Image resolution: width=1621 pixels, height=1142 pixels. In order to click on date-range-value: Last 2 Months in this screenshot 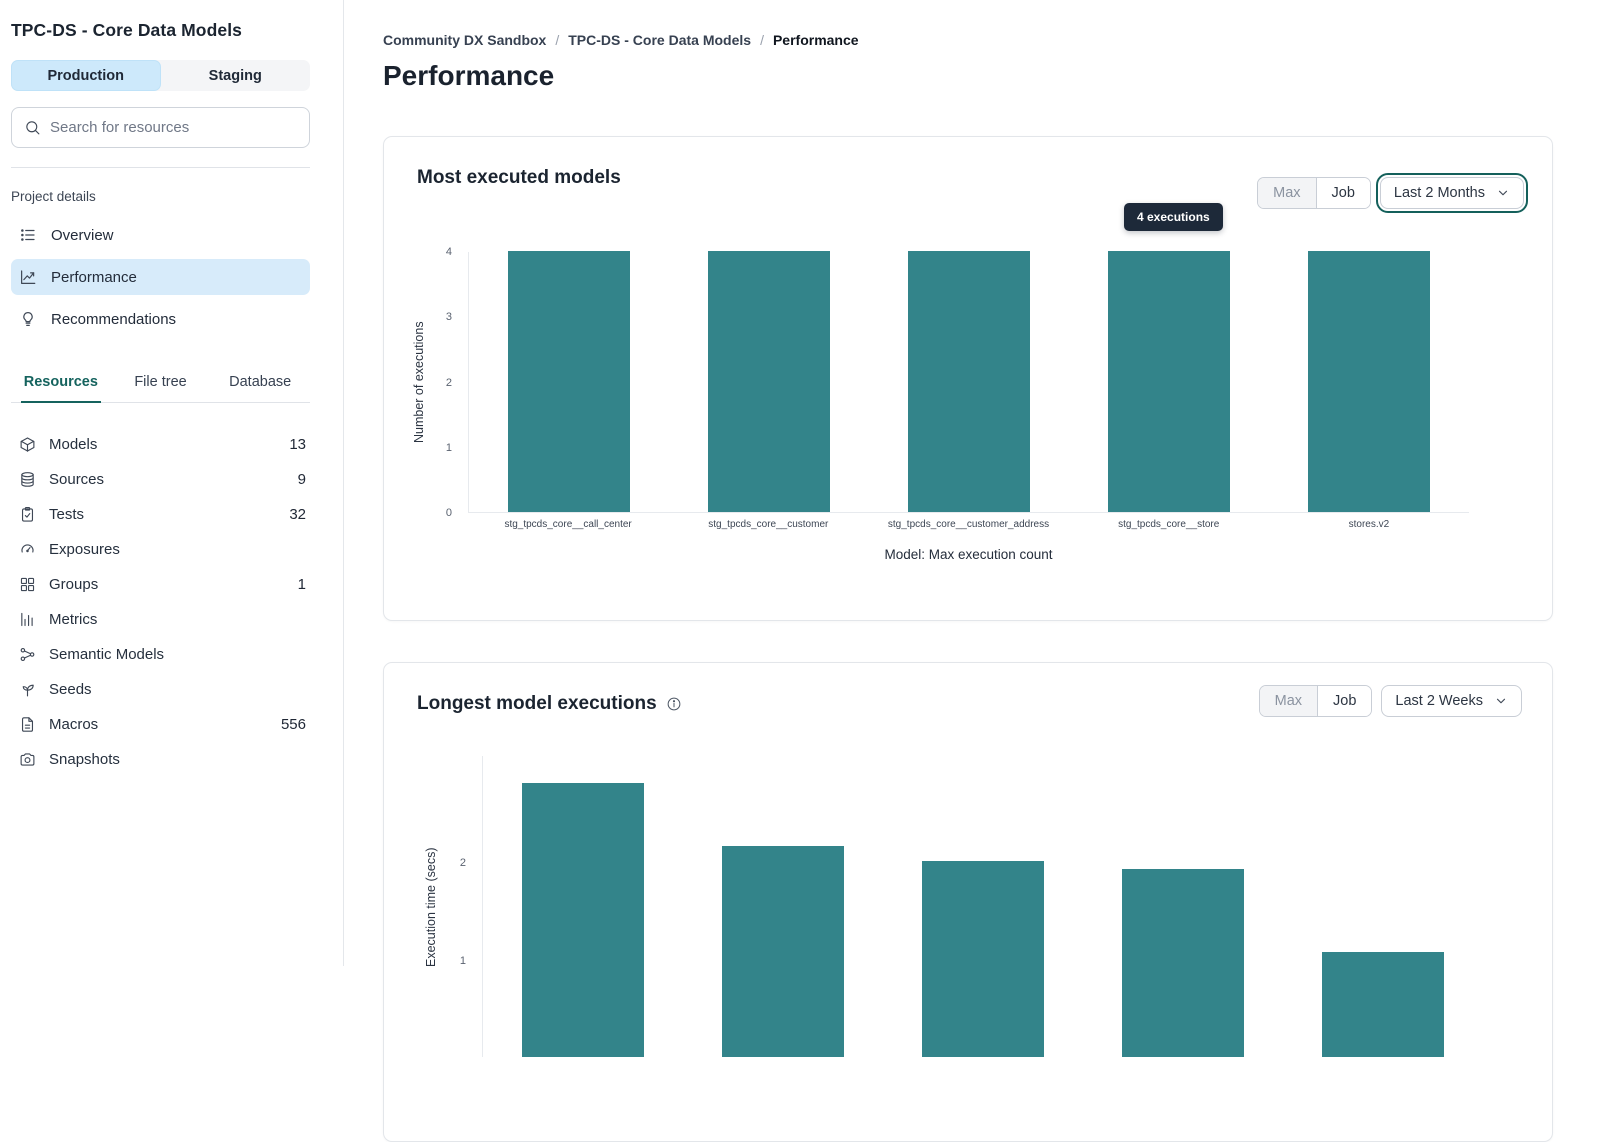, I will do `click(1439, 193)`.